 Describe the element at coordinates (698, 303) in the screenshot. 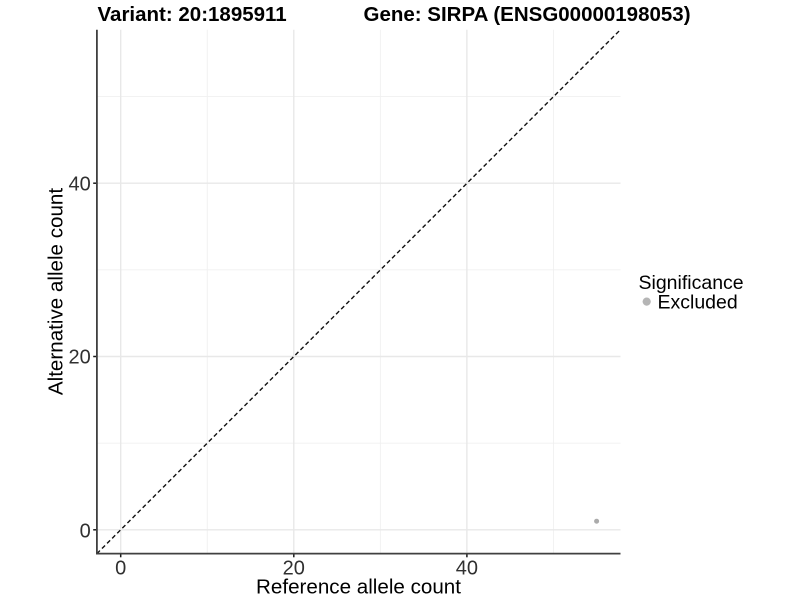

I see `svg-text: Excluded` at that location.